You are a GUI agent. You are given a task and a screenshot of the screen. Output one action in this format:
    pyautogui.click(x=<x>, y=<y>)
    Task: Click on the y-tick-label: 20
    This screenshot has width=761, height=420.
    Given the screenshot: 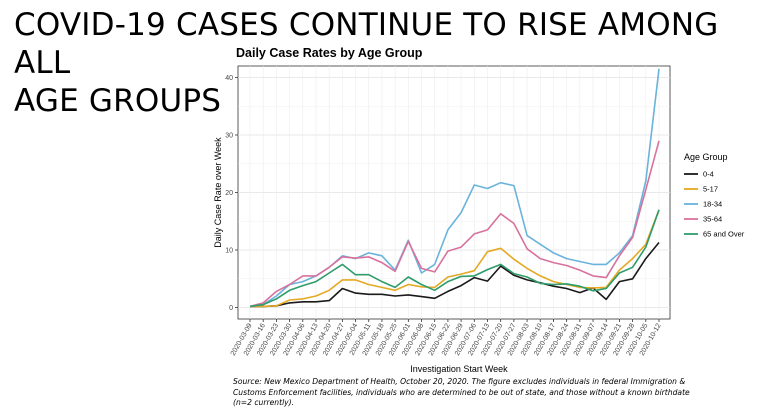 What is the action you would take?
    pyautogui.click(x=229, y=193)
    